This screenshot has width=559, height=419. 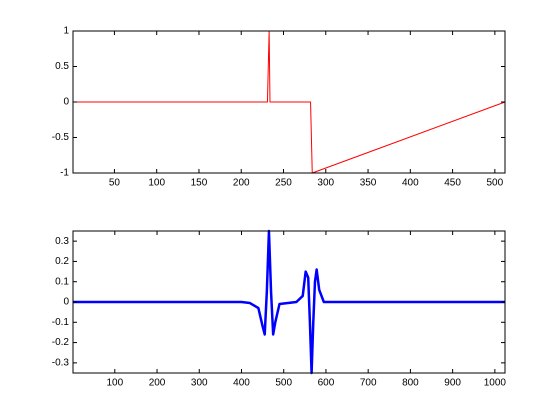 What do you see at coordinates (410, 383) in the screenshot?
I see `x-tick-label: 800` at bounding box center [410, 383].